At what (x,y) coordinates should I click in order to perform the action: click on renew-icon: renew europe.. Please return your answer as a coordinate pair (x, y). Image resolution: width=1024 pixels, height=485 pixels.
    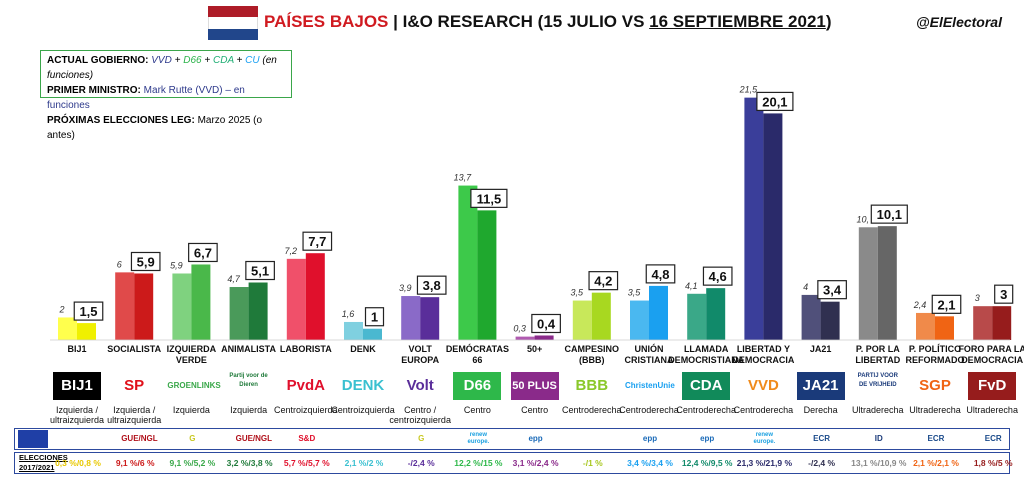
    Looking at the image, I should click on (764, 438).